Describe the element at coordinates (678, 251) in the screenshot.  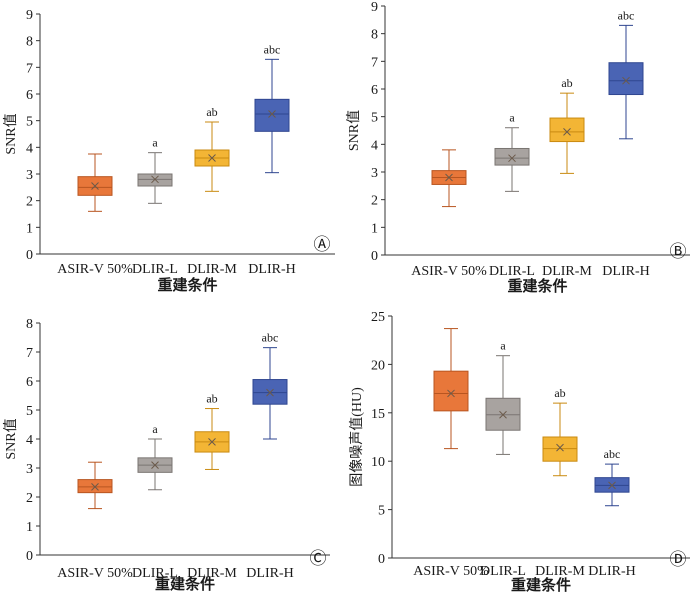
I see `panel-marker: Ⓑ` at that location.